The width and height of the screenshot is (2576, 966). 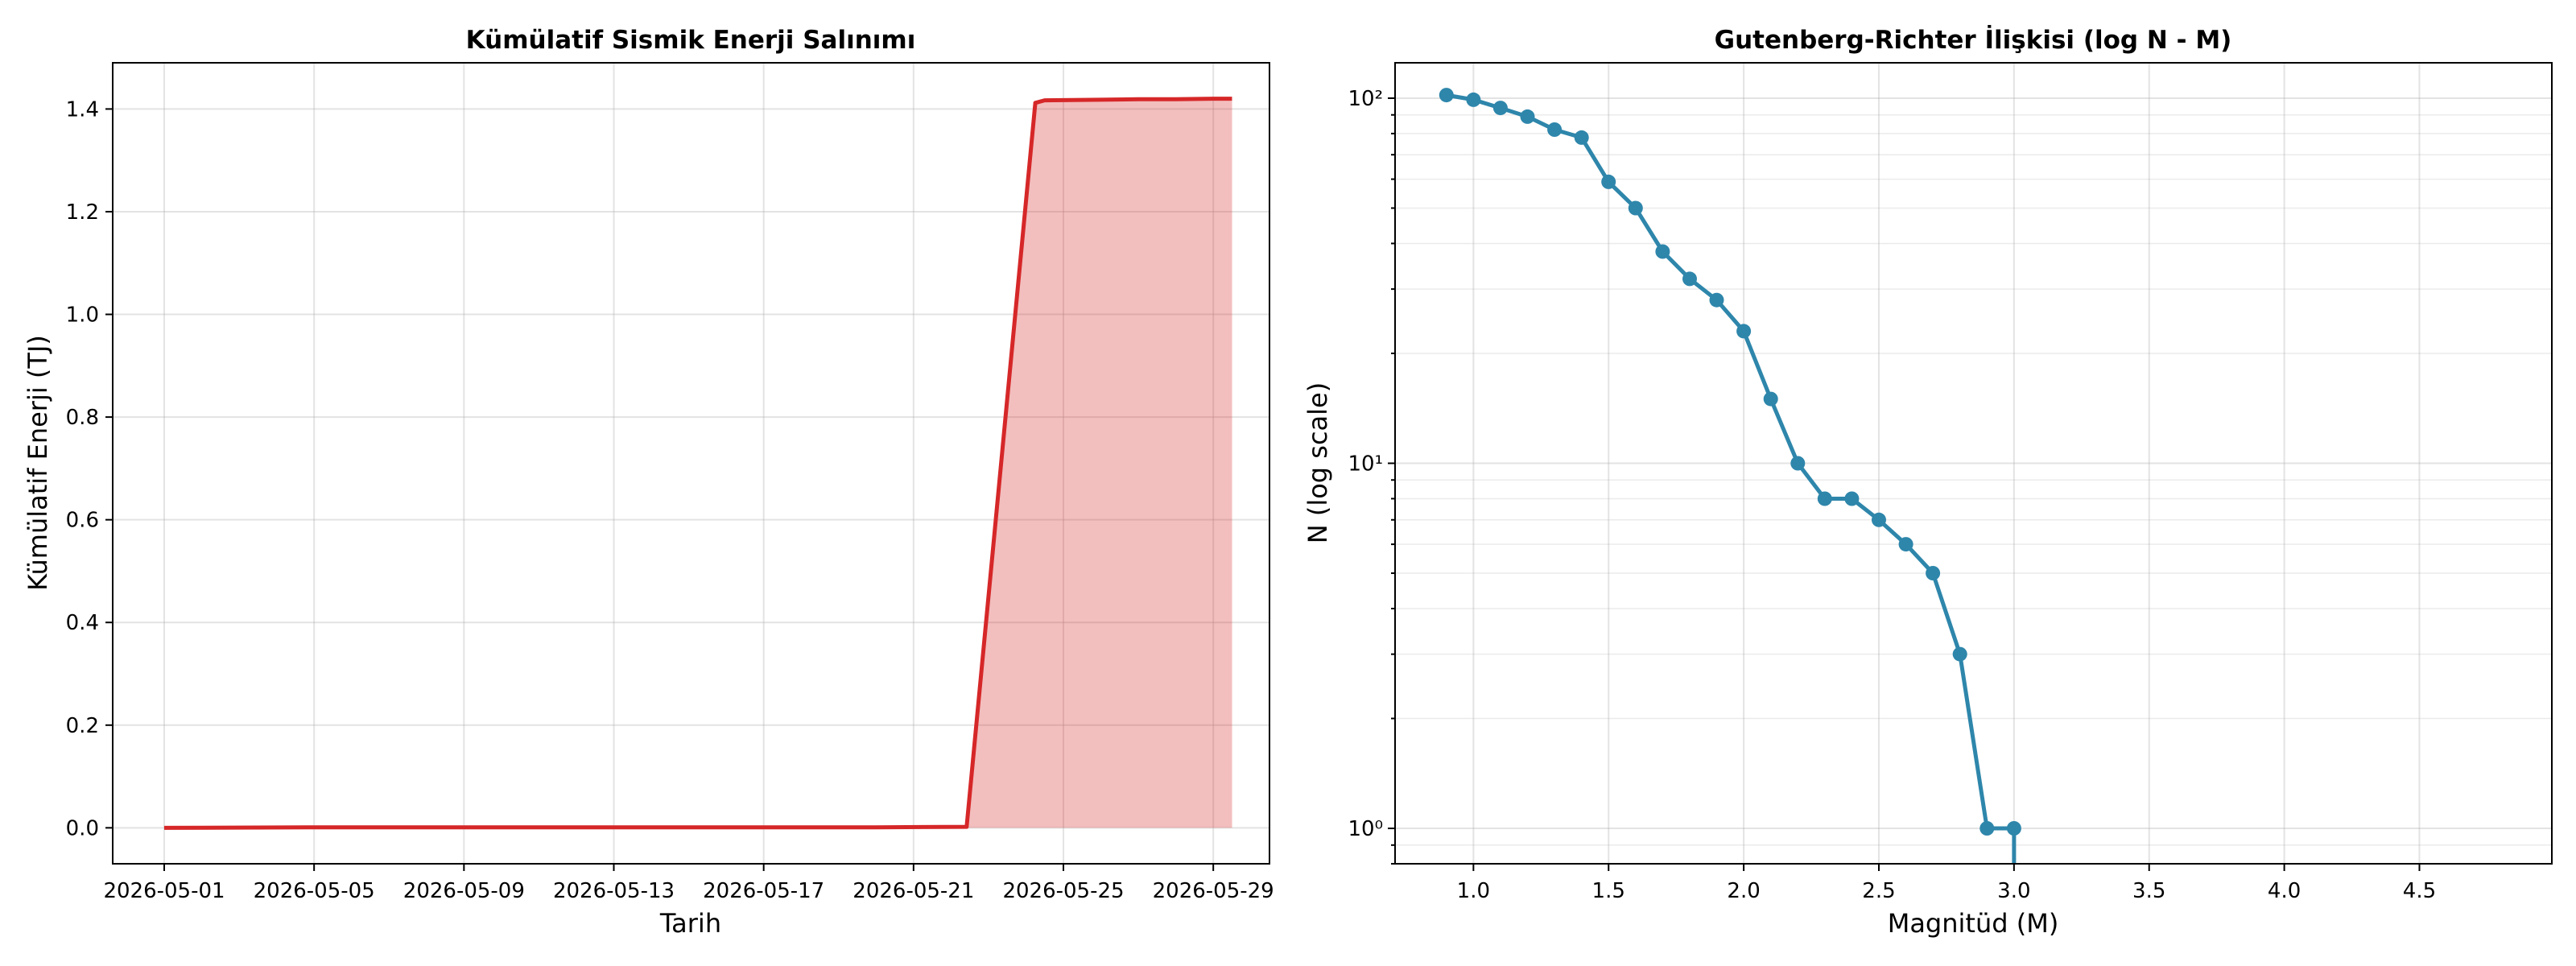 I want to click on right-chart-title: Gutenberg-Richter İlişkisi (log N - M), so click(x=1973, y=40).